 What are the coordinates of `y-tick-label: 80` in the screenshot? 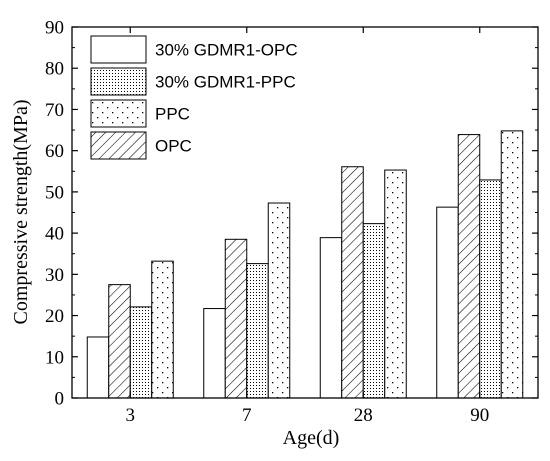 It's located at (54, 69).